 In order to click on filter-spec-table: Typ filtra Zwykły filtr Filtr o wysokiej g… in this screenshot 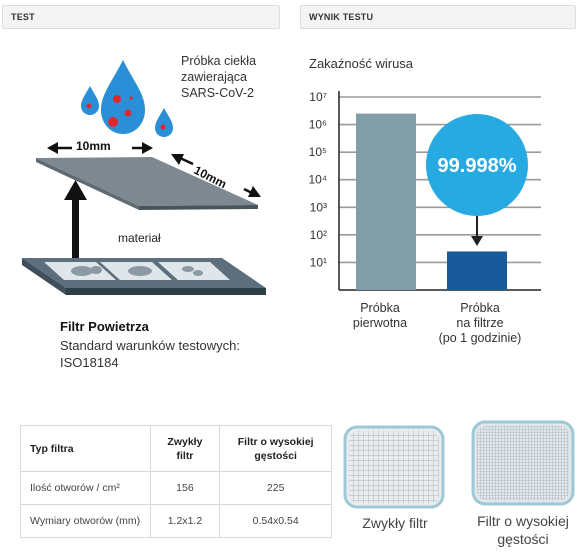, I will do `click(176, 481)`.